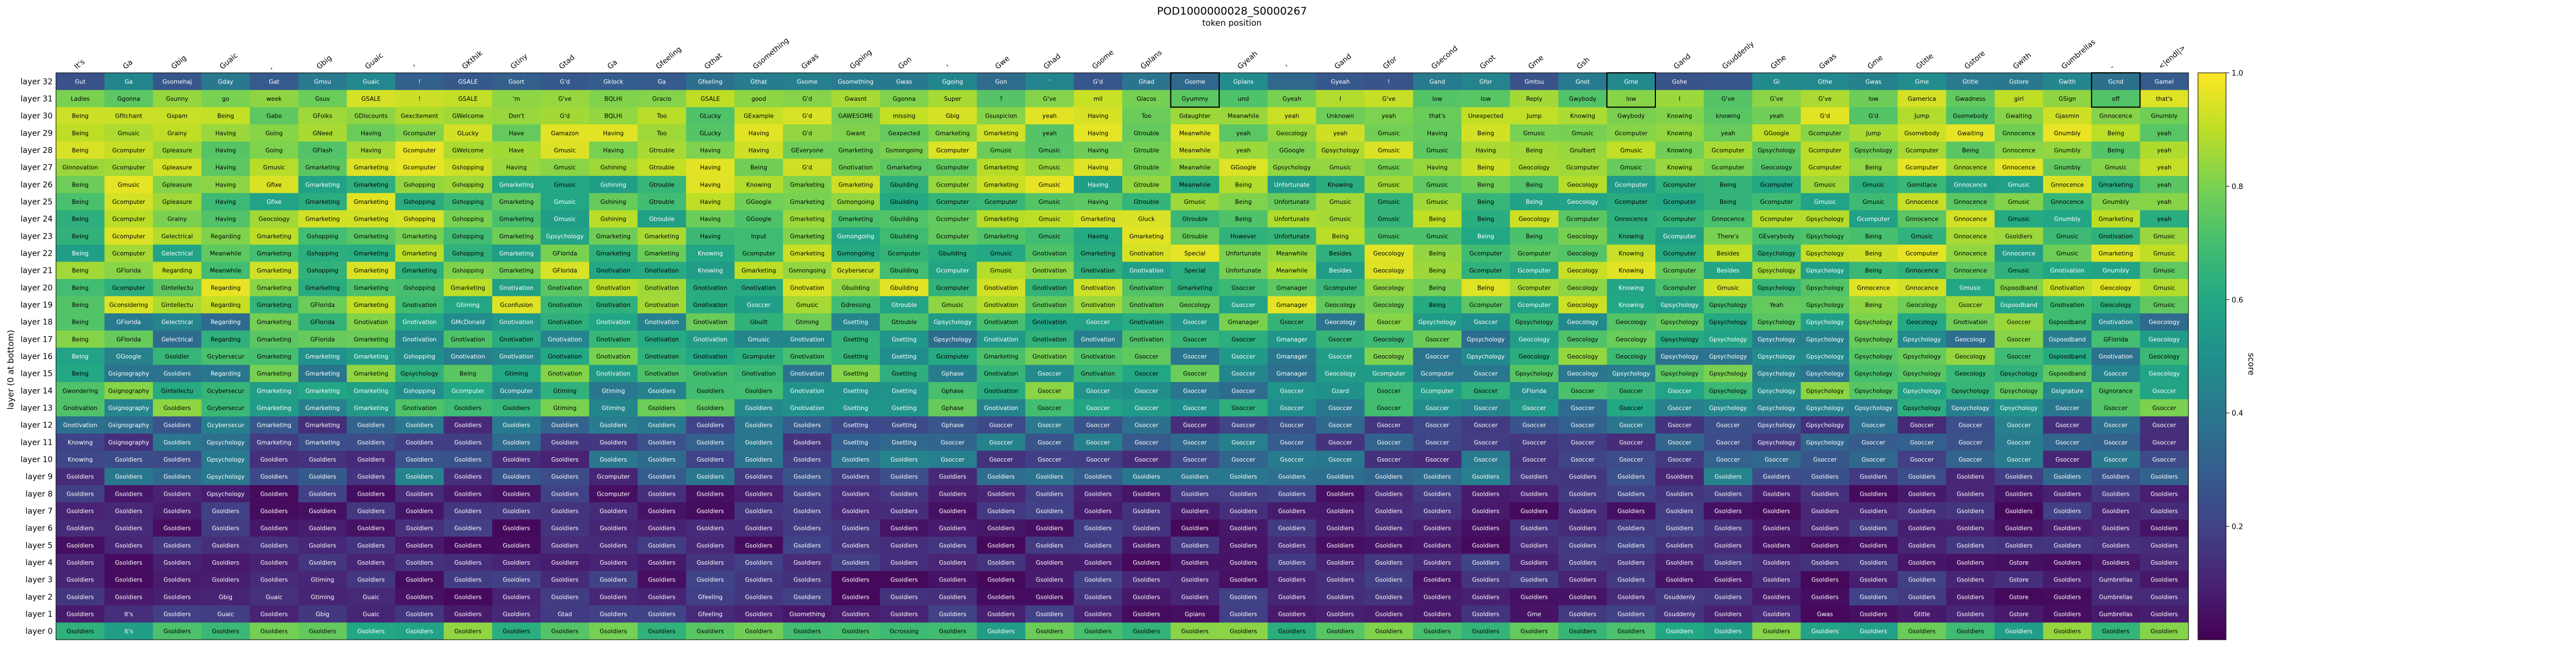 This screenshot has width=2576, height=647. Describe the element at coordinates (40, 528) in the screenshot. I see `row-tick: layer 6` at that location.